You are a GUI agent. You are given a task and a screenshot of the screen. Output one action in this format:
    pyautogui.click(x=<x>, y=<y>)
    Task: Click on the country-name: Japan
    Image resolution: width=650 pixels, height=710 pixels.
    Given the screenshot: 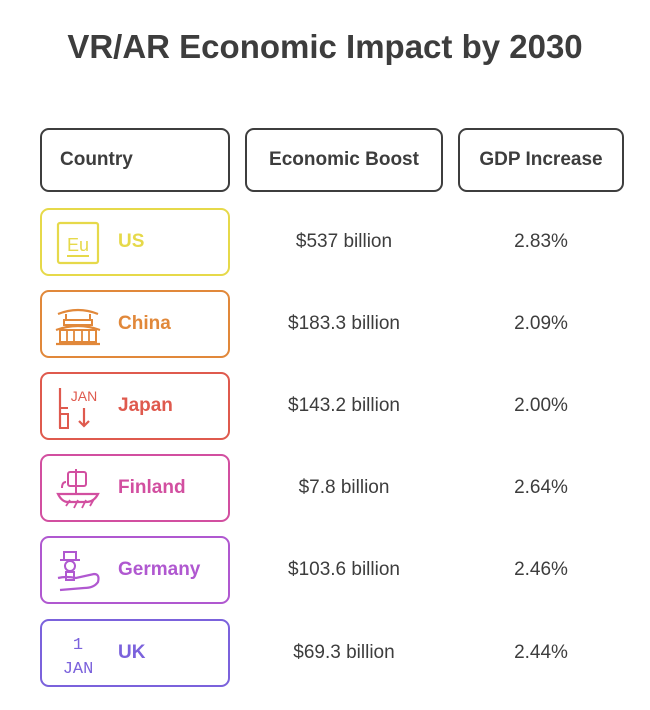 What is the action you would take?
    pyautogui.click(x=145, y=405)
    